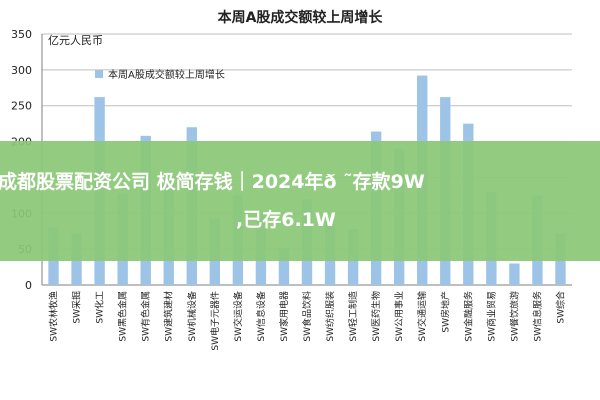 Image resolution: width=600 pixels, height=400 pixels. What do you see at coordinates (422, 316) in the screenshot?
I see `x-tick-label: SW交通运输` at bounding box center [422, 316].